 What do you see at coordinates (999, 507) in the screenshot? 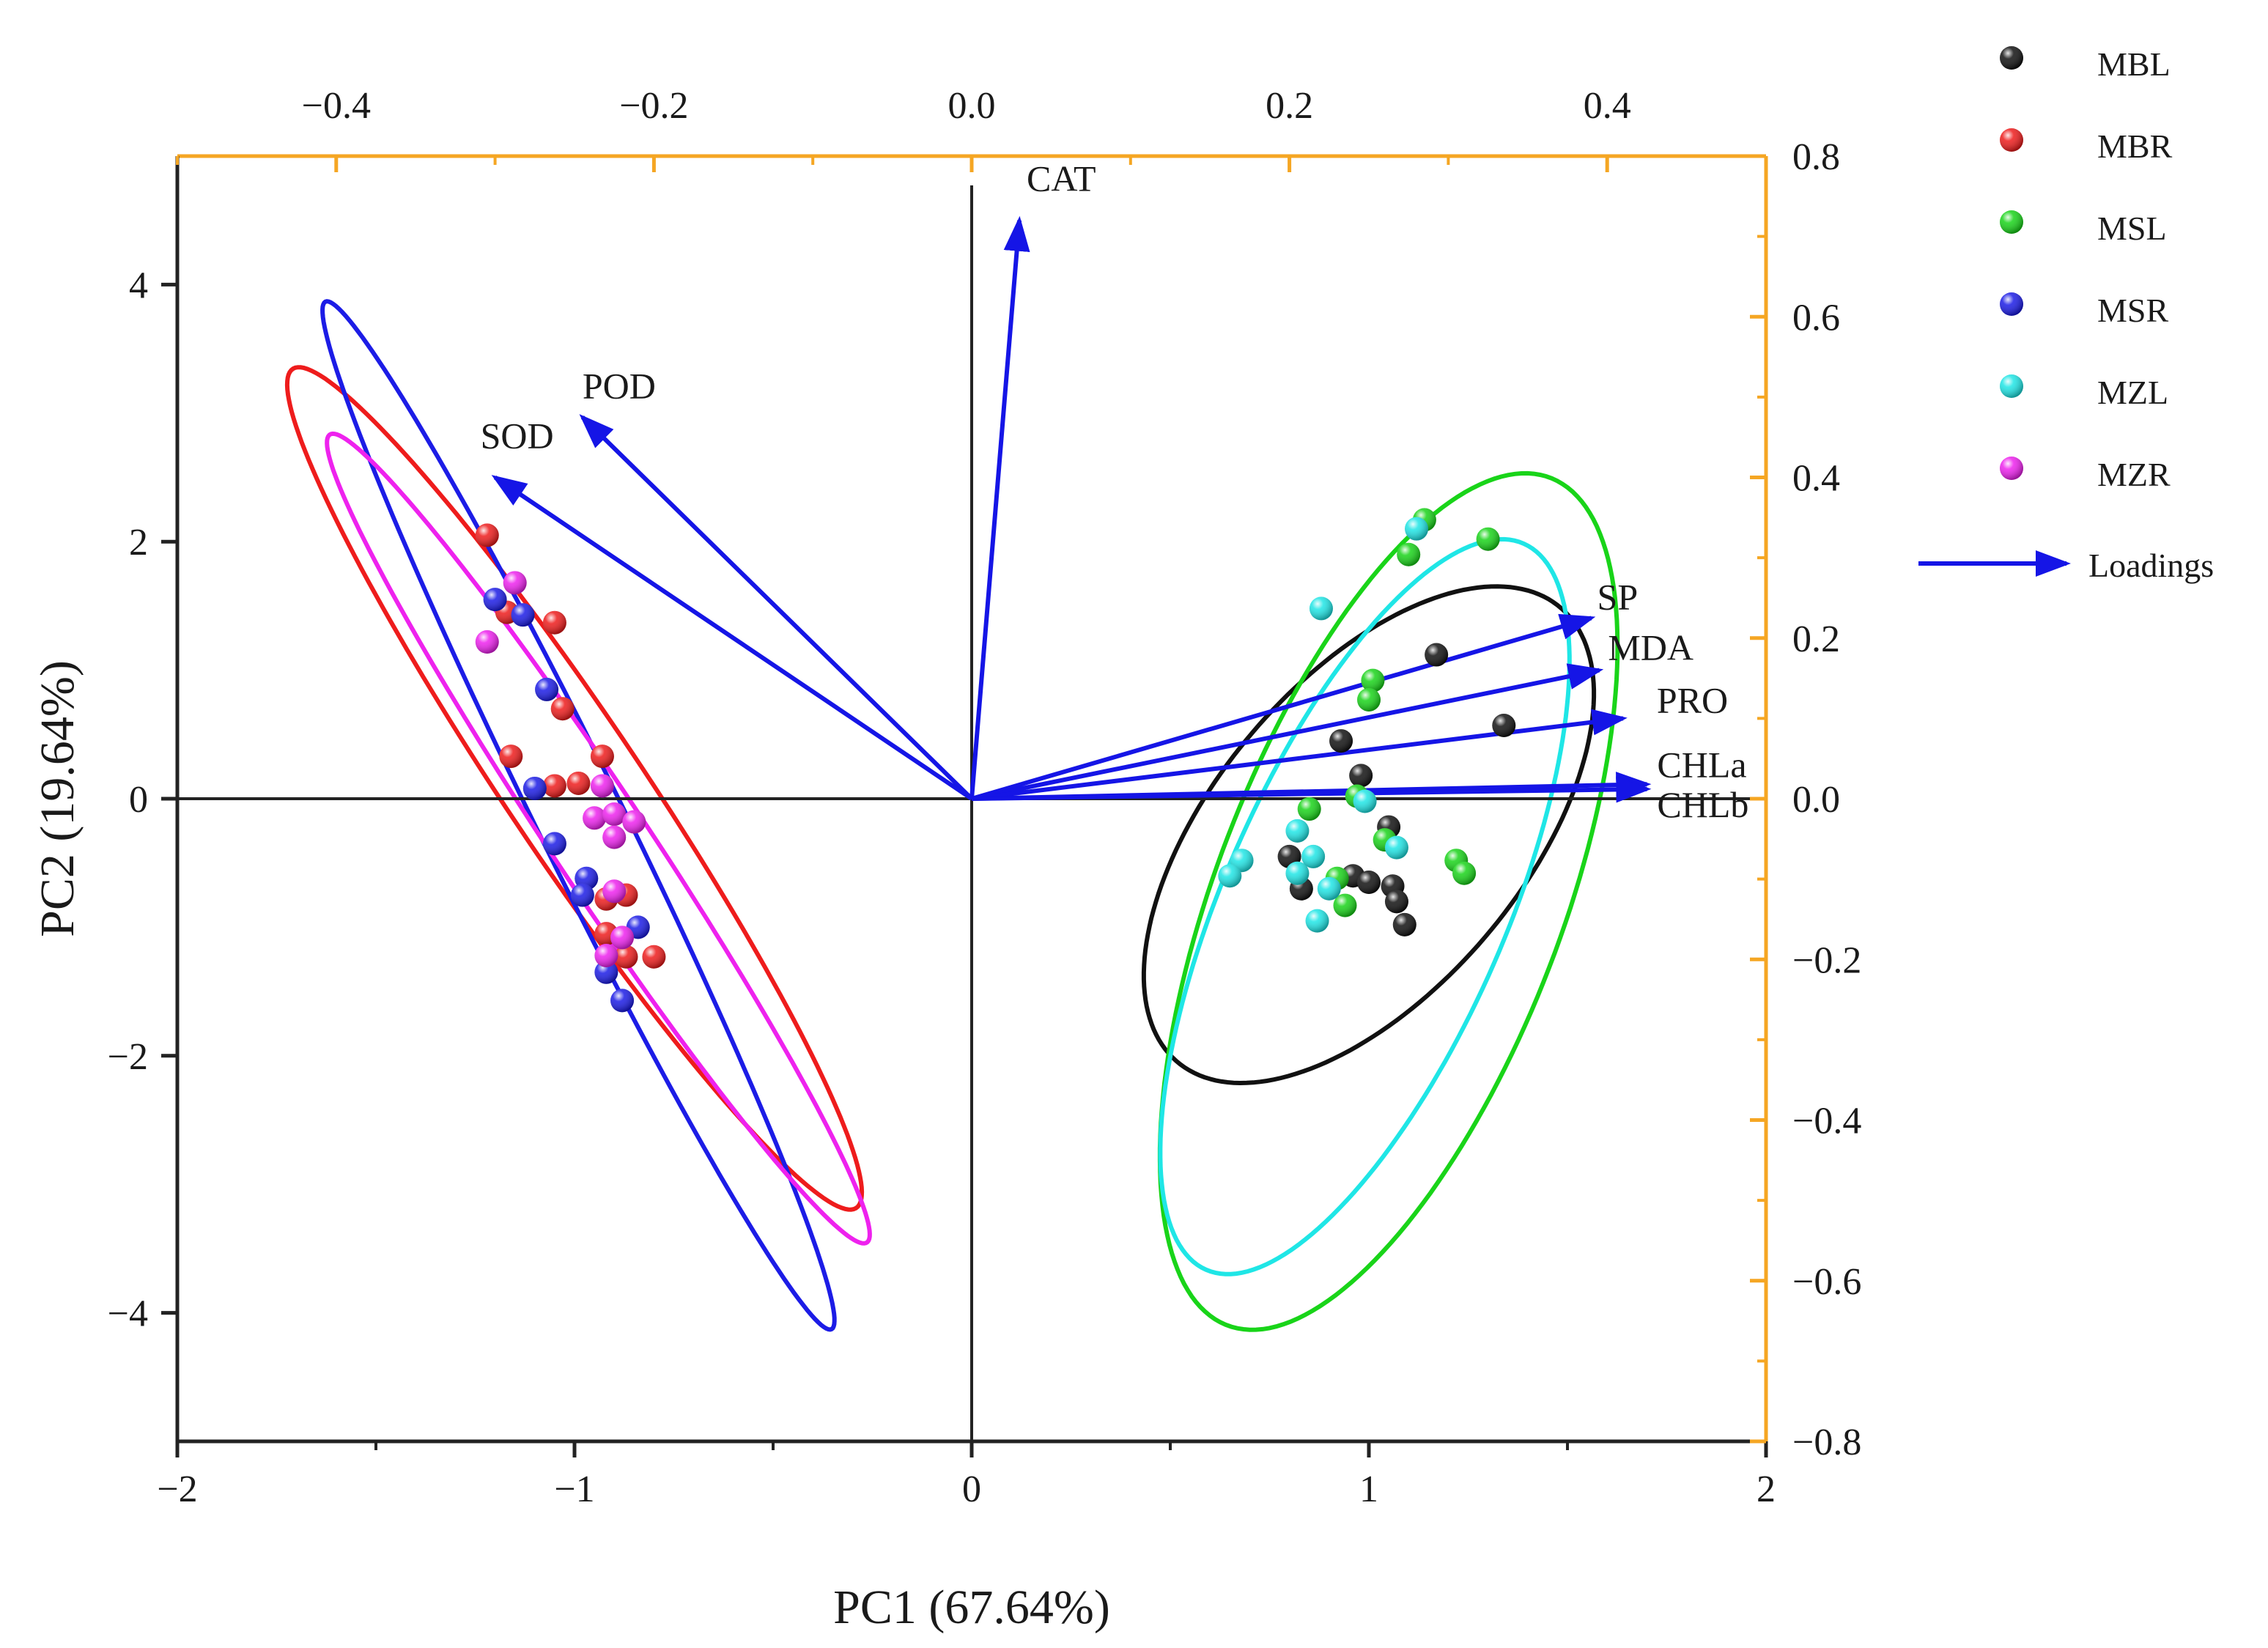
I see `loading-arrow-cat` at bounding box center [999, 507].